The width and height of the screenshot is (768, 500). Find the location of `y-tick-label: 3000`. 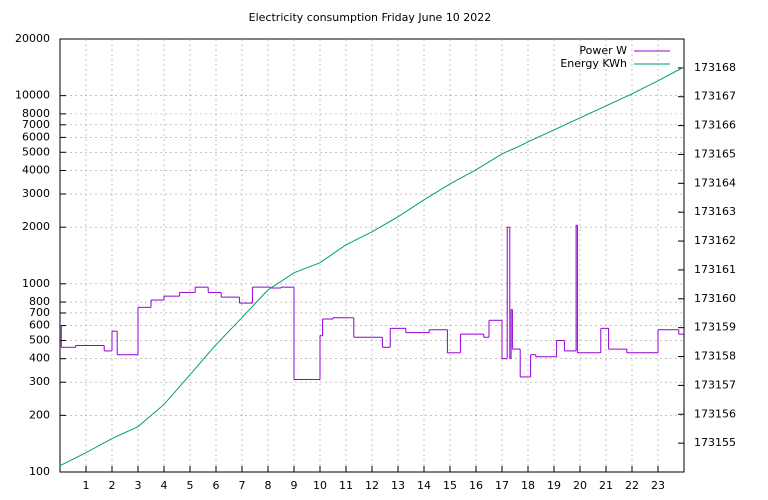

y-tick-label: 3000 is located at coordinates (36, 193).